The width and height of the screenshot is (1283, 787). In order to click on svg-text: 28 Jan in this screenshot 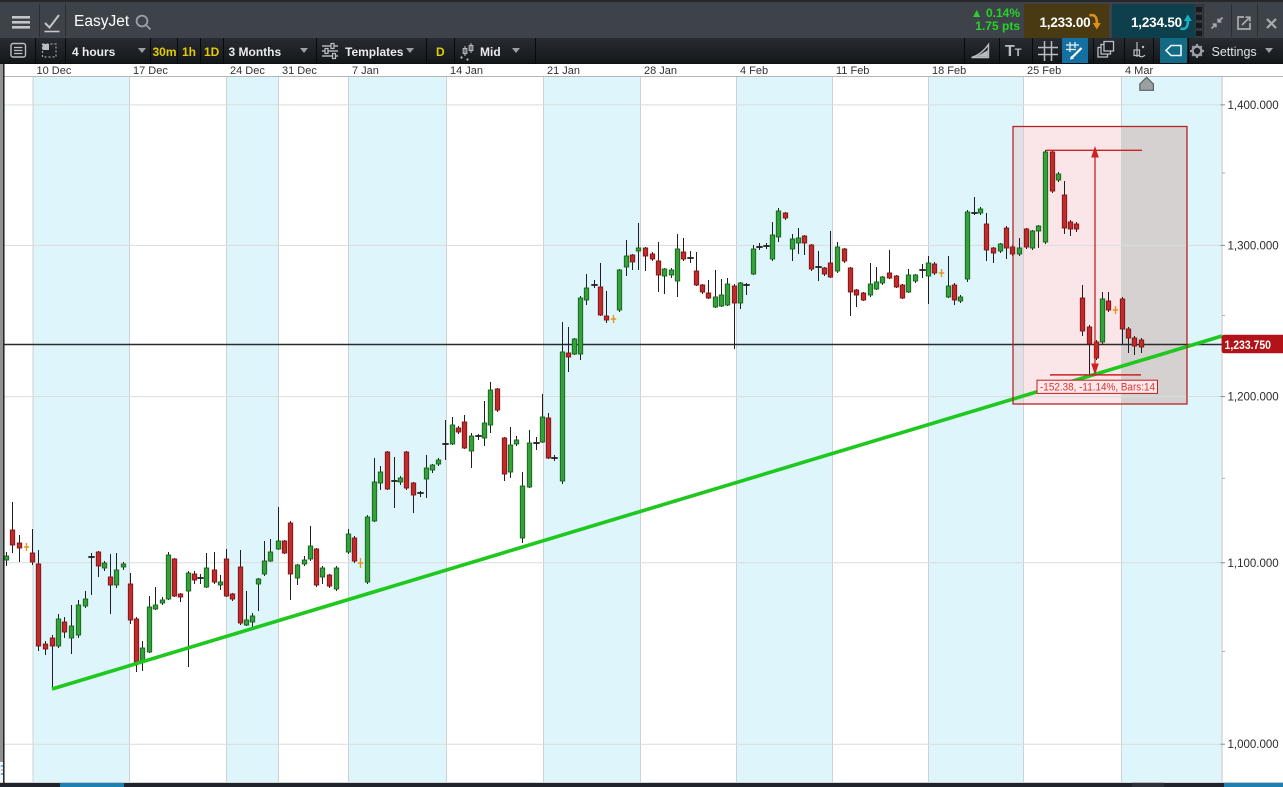, I will do `click(660, 71)`.